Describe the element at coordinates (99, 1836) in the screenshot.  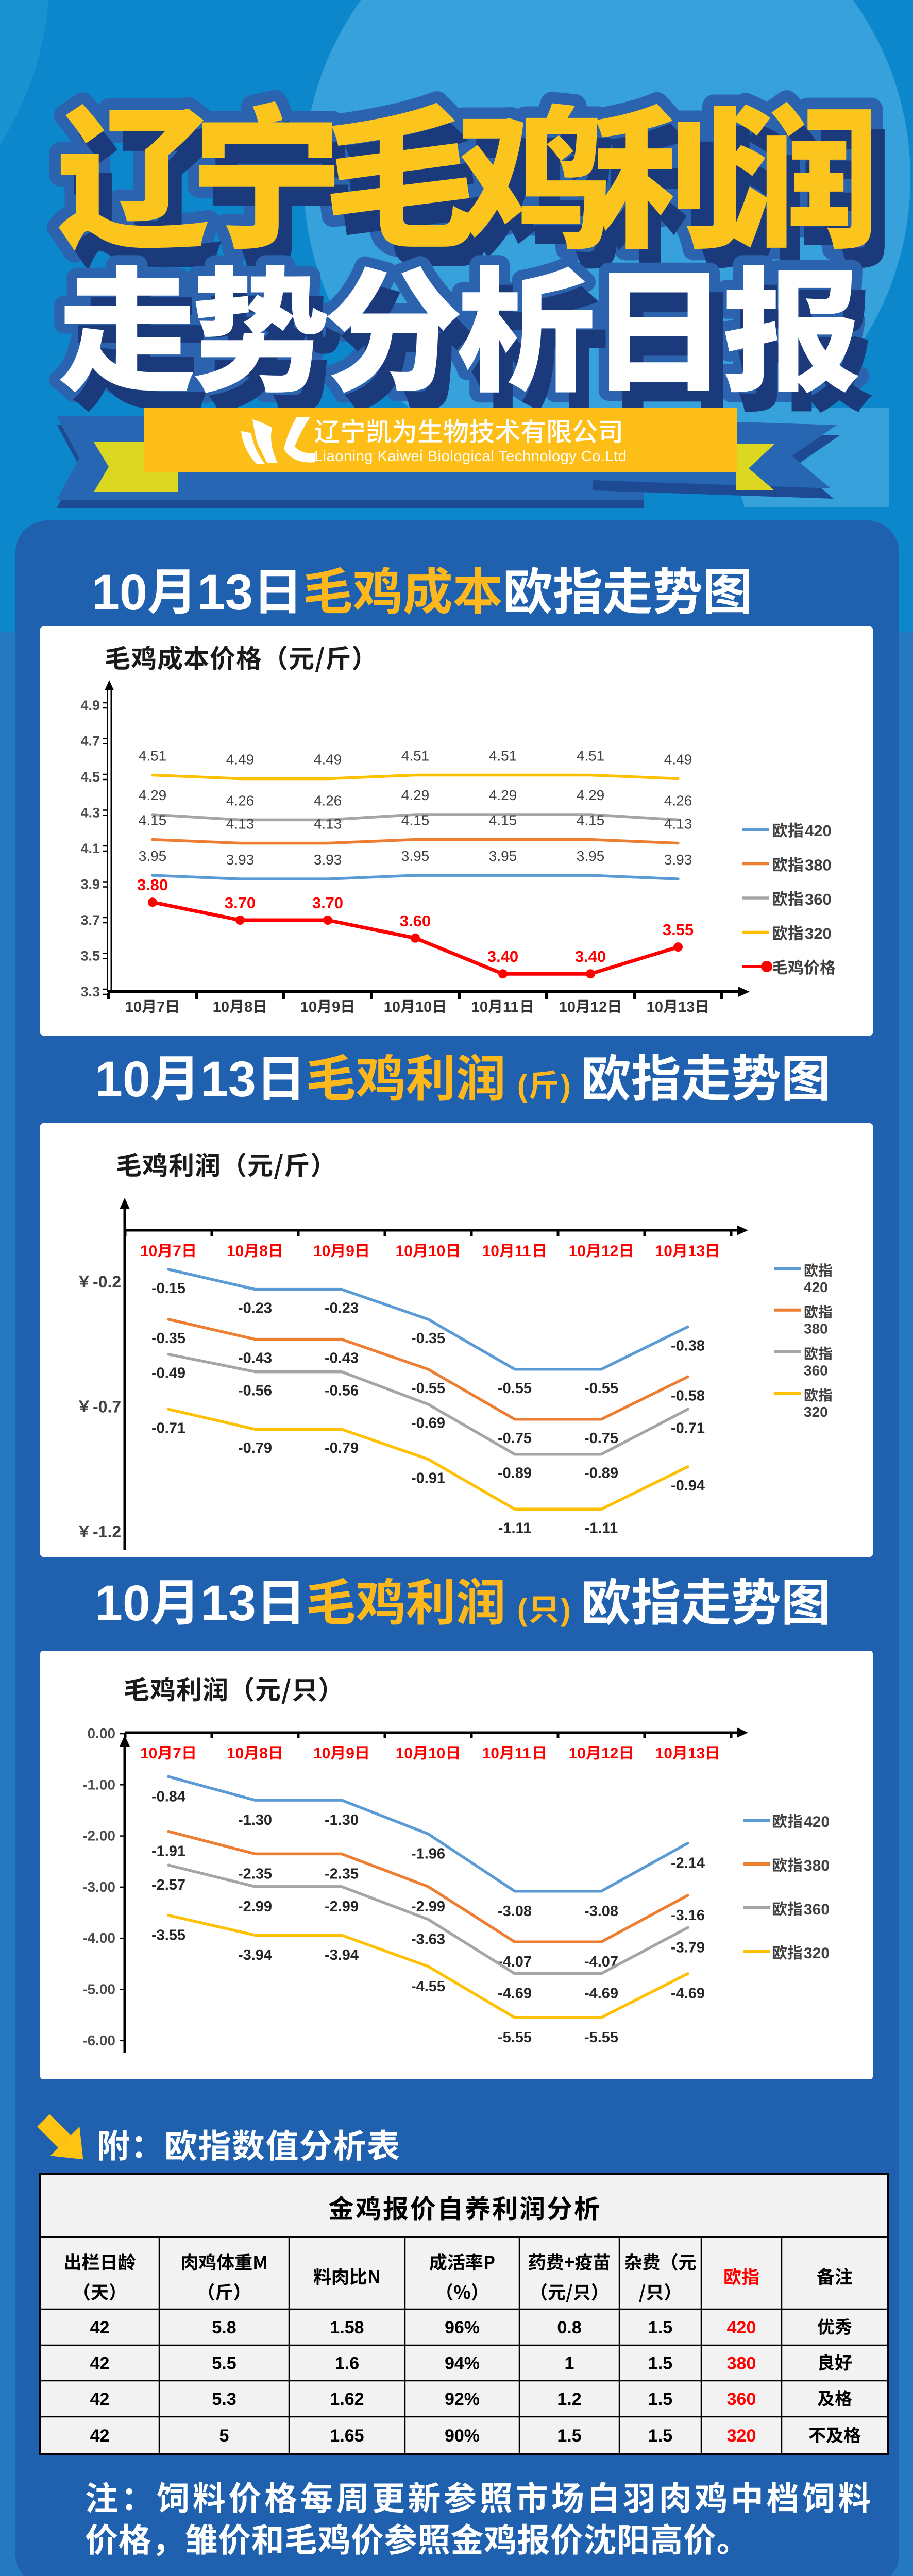
I see `svg-text: -2.00` at that location.